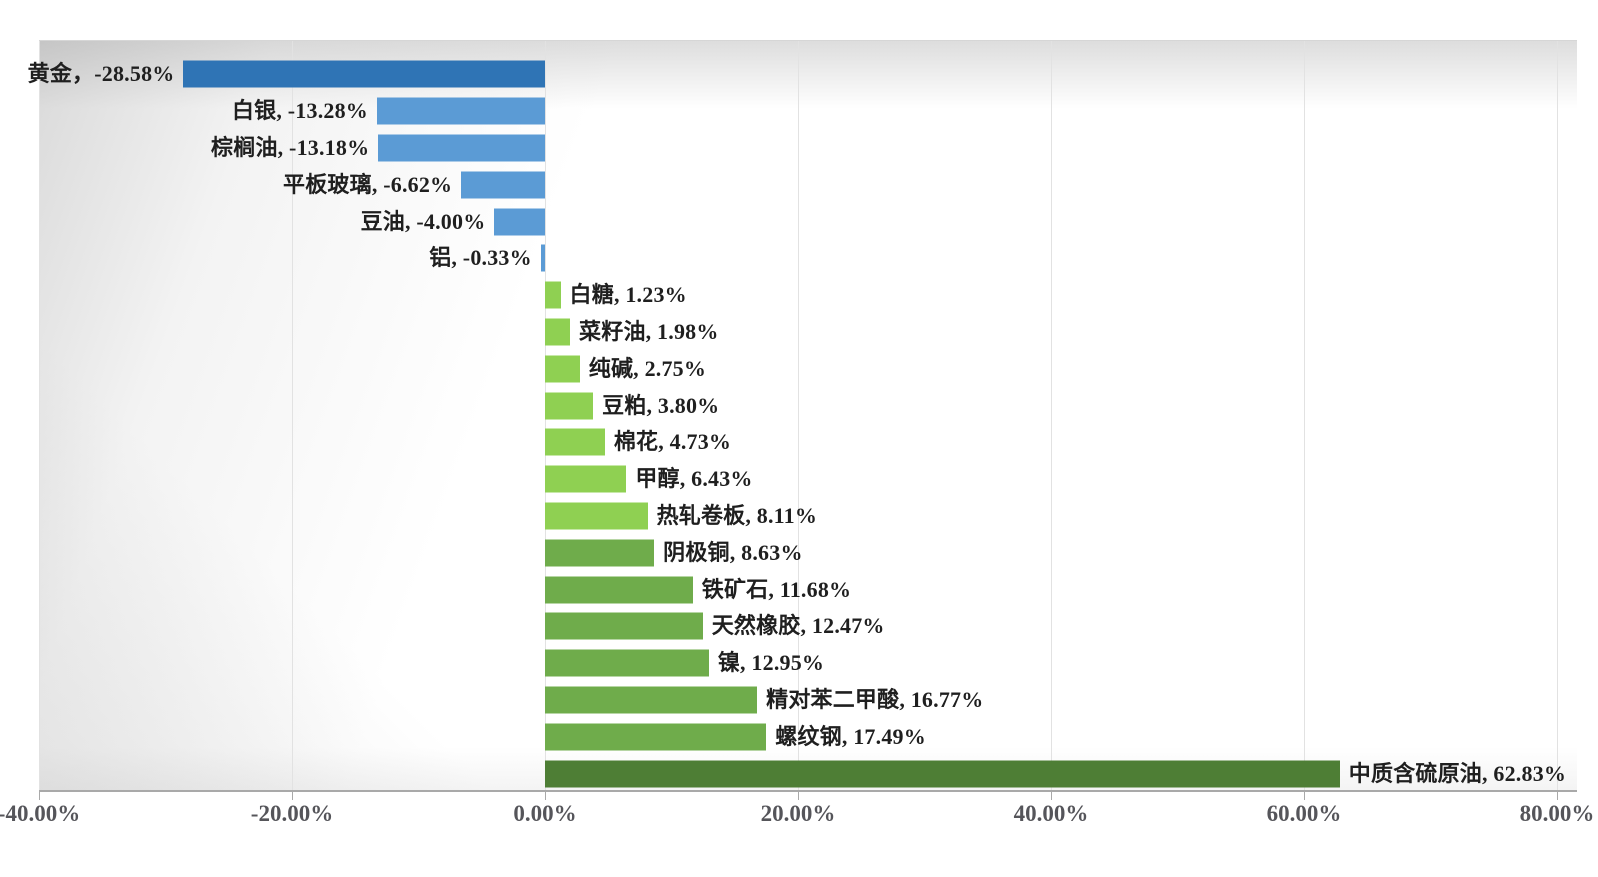 The width and height of the screenshot is (1598, 877). I want to click on bar-热轧卷板, so click(596, 516).